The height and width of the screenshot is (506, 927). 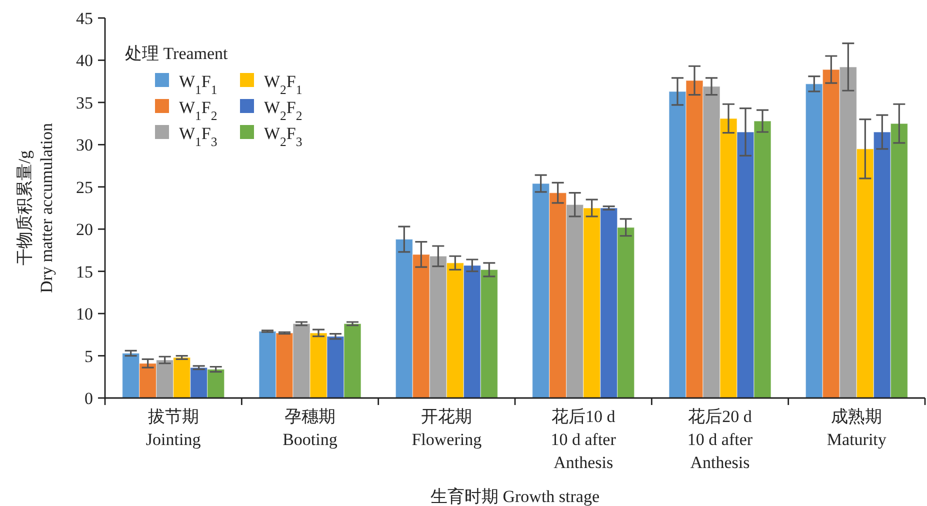 What do you see at coordinates (515, 496) in the screenshot?
I see `x-axis-title: 生育时期 Growth strage` at bounding box center [515, 496].